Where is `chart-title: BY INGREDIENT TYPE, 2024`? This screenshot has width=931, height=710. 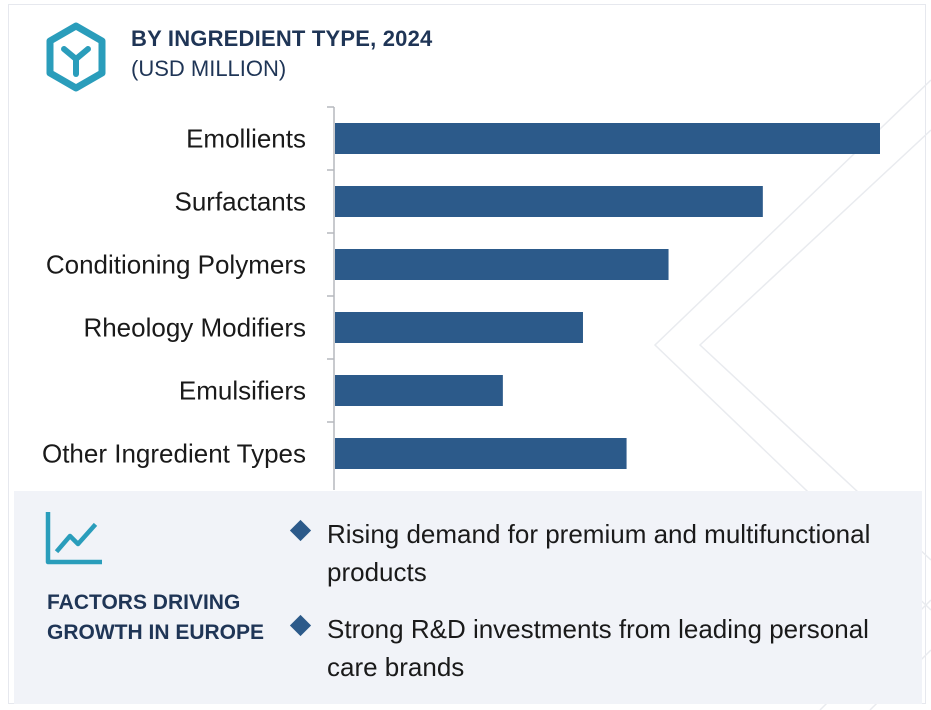
chart-title: BY INGREDIENT TYPE, 2024 is located at coordinates (282, 38).